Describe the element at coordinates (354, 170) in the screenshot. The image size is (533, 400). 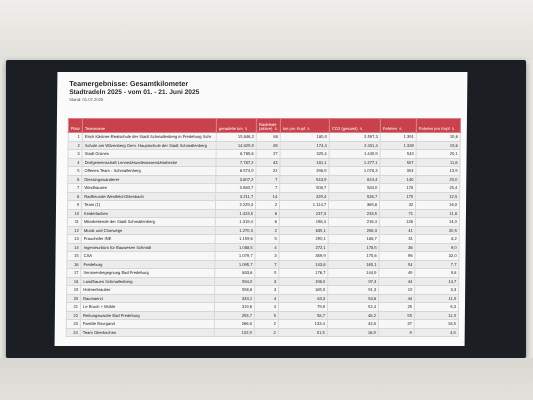
I see `cell-co2: 1.078,3` at that location.